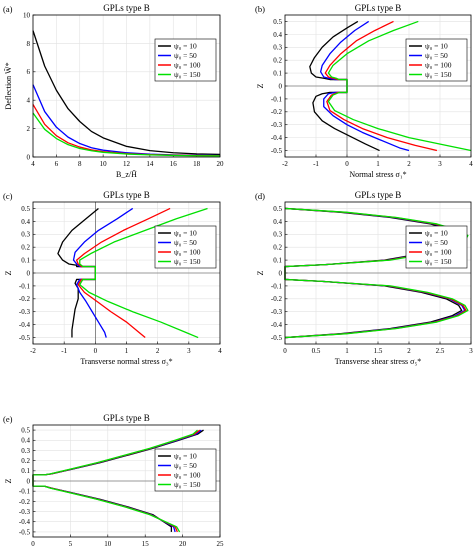 This screenshot has width=475, height=550. Describe the element at coordinates (29, 129) in the screenshot. I see `y-tick-label: 2` at that location.